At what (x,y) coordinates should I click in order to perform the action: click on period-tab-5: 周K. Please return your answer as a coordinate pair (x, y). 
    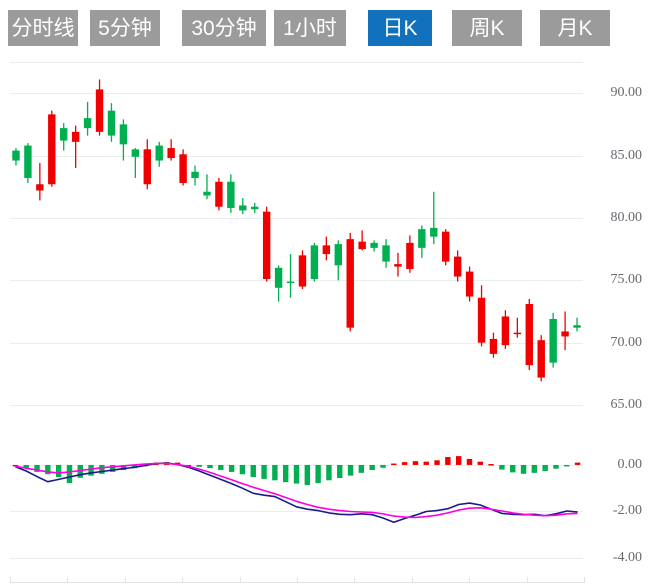
    Looking at the image, I should click on (487, 28).